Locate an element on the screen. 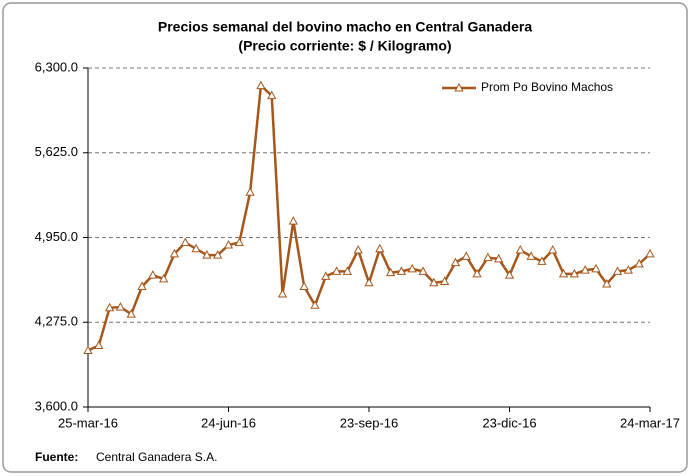  y-tick-label: 3,600.0 is located at coordinates (56, 405).